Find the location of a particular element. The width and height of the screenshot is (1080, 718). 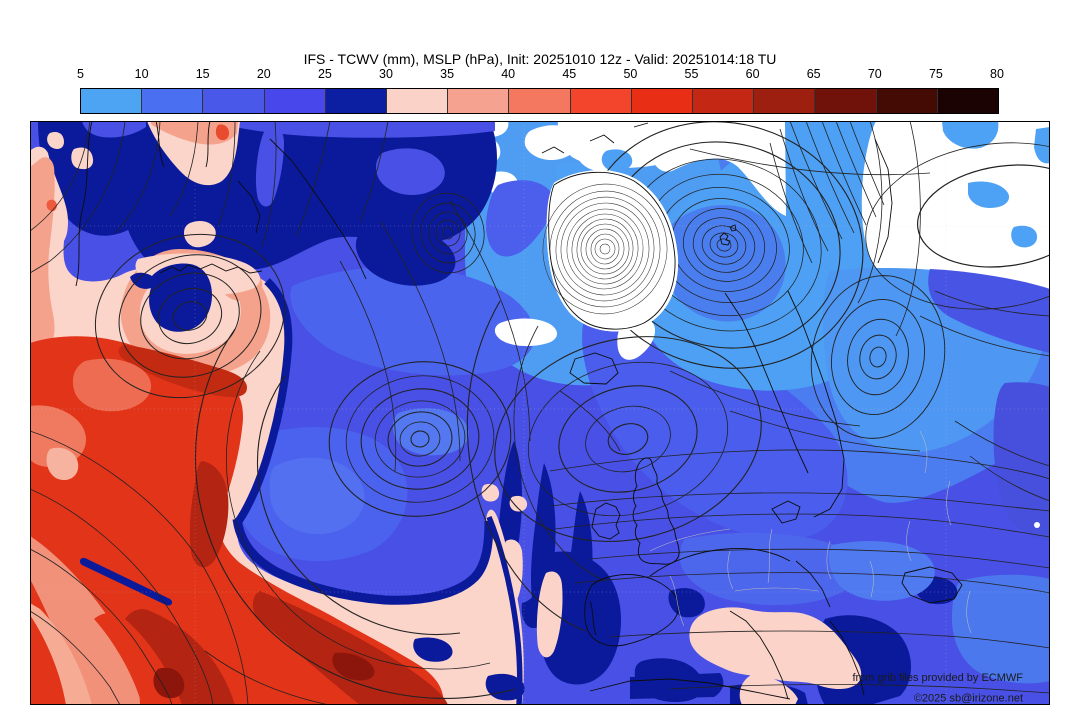

svg-text: ©2025 sb@irizone.net is located at coordinates (968, 699).